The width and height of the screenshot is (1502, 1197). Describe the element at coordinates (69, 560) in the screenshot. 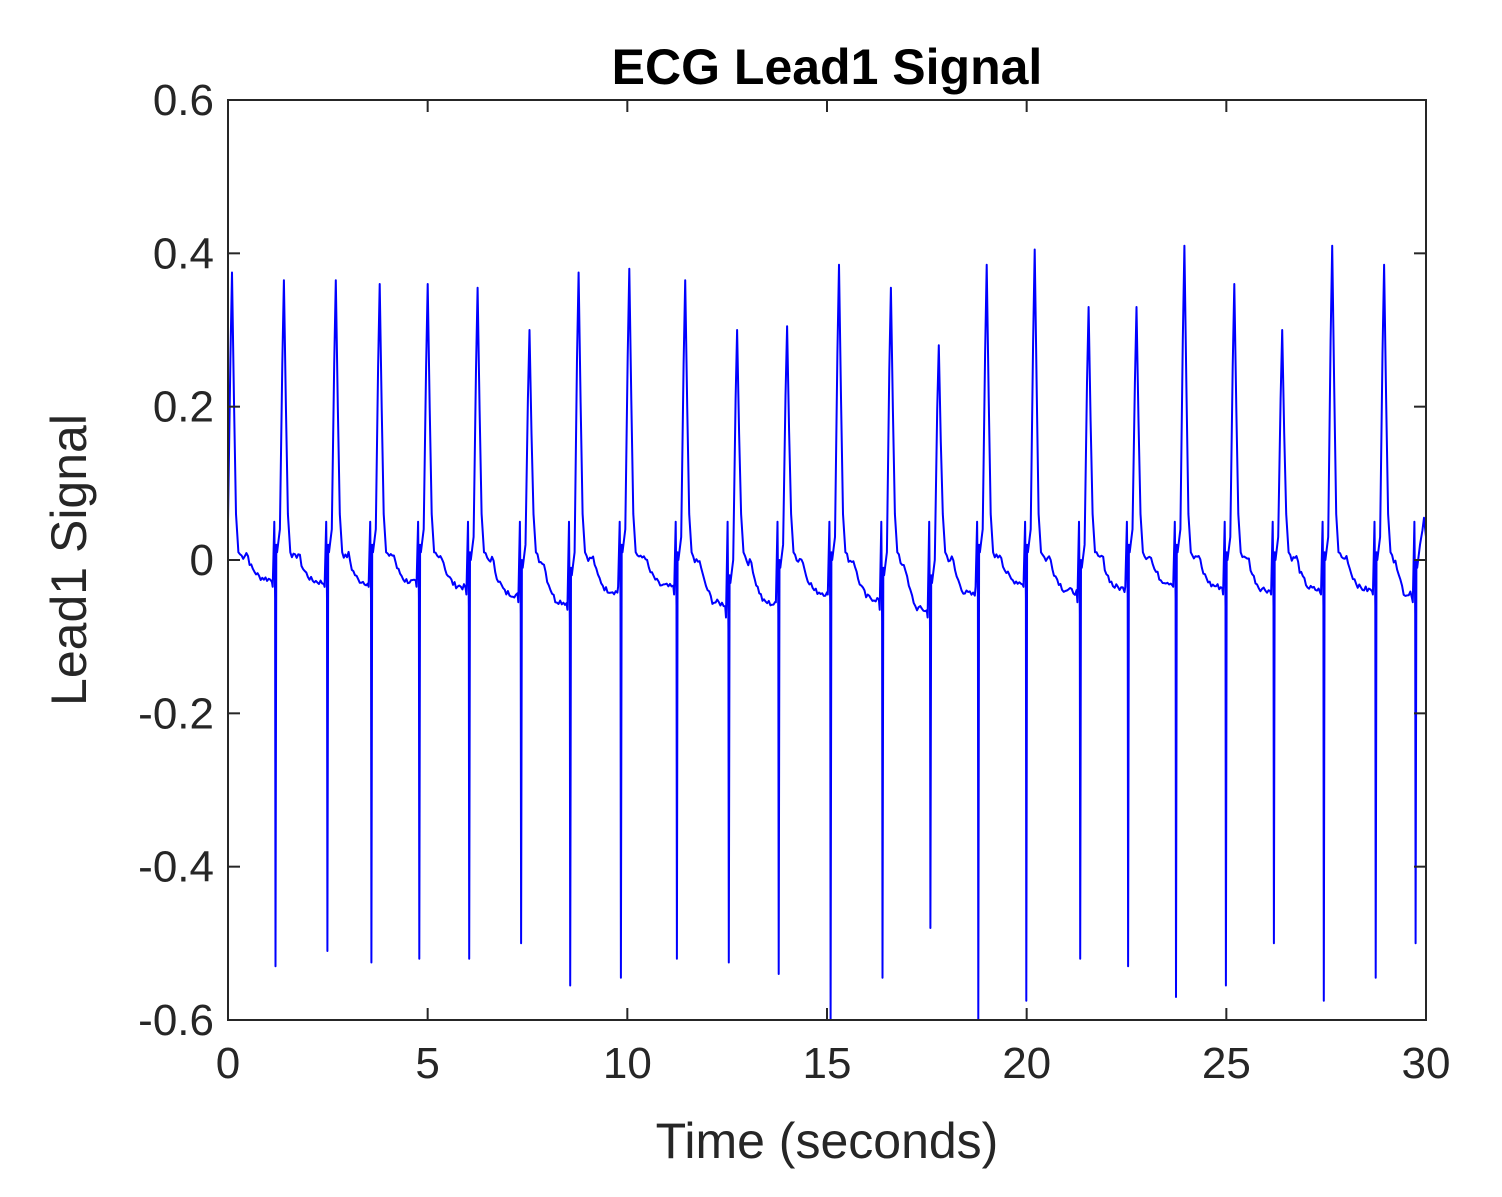

I see `y-axis-label: Lead1 Signal` at that location.